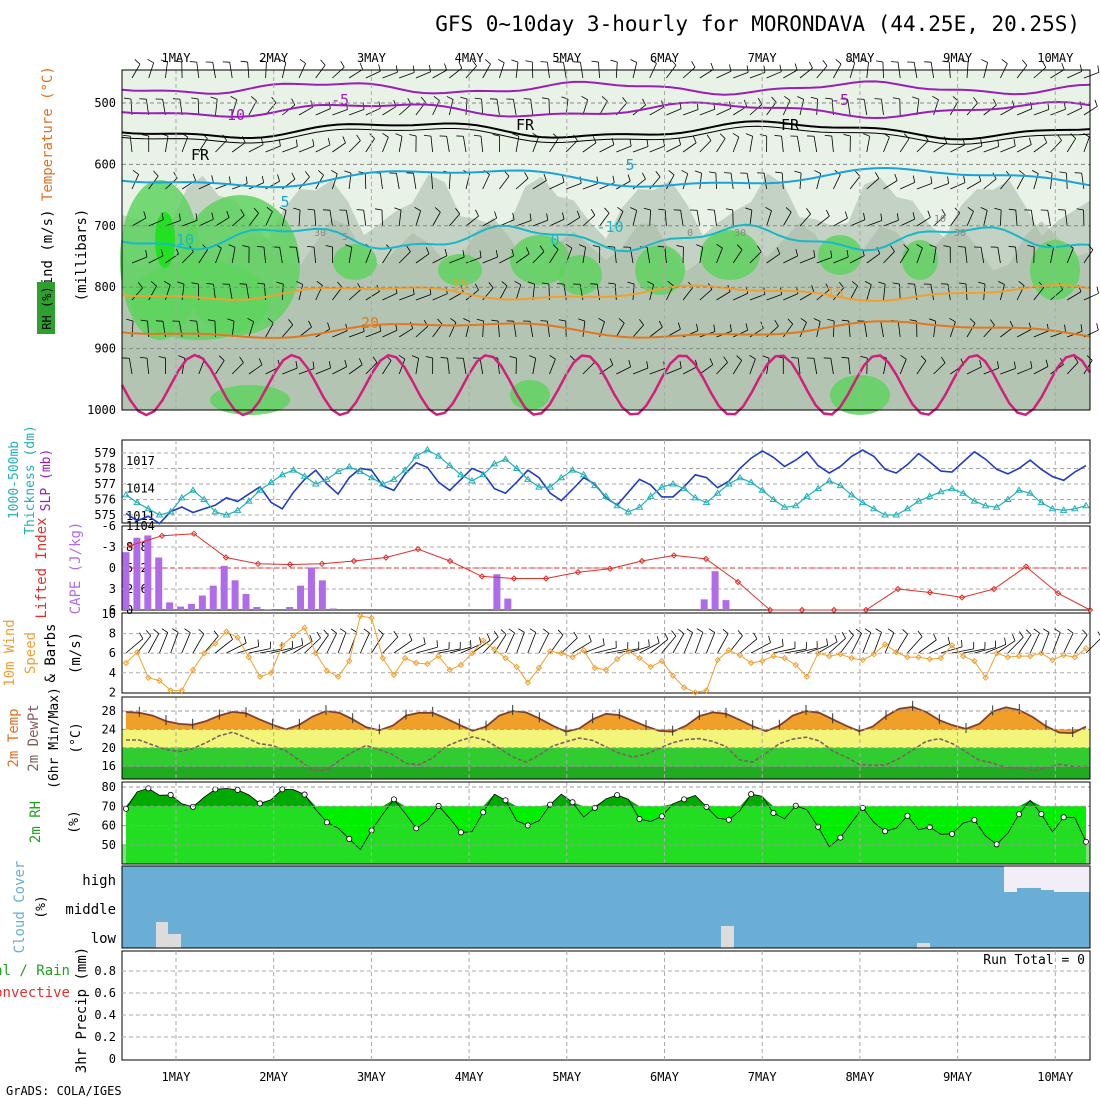 This screenshot has width=1100, height=1100. Describe the element at coordinates (54, 738) in the screenshot. I see `temp-axis-label-3: (6hr Min/Max)` at that location.